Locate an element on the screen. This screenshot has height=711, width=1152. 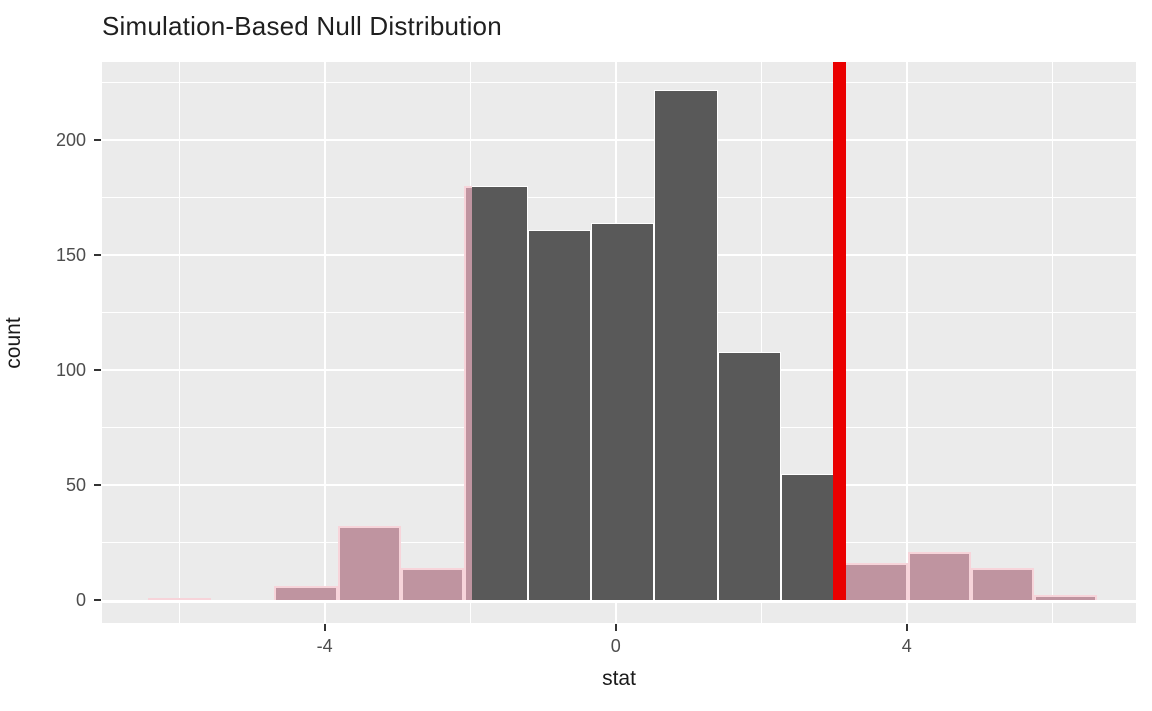
y-tick-label: 0 is located at coordinates (80, 600).